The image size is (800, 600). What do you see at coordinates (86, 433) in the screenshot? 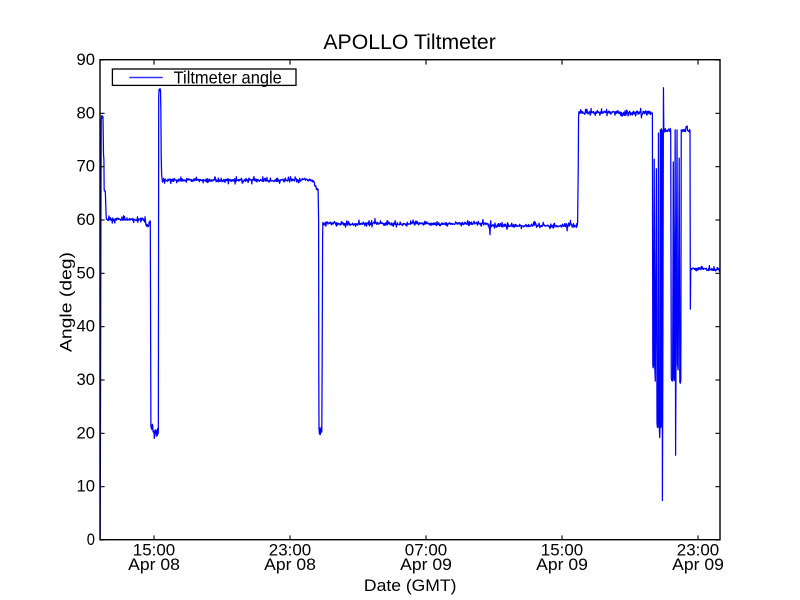
I see `svg-text: 20` at bounding box center [86, 433].